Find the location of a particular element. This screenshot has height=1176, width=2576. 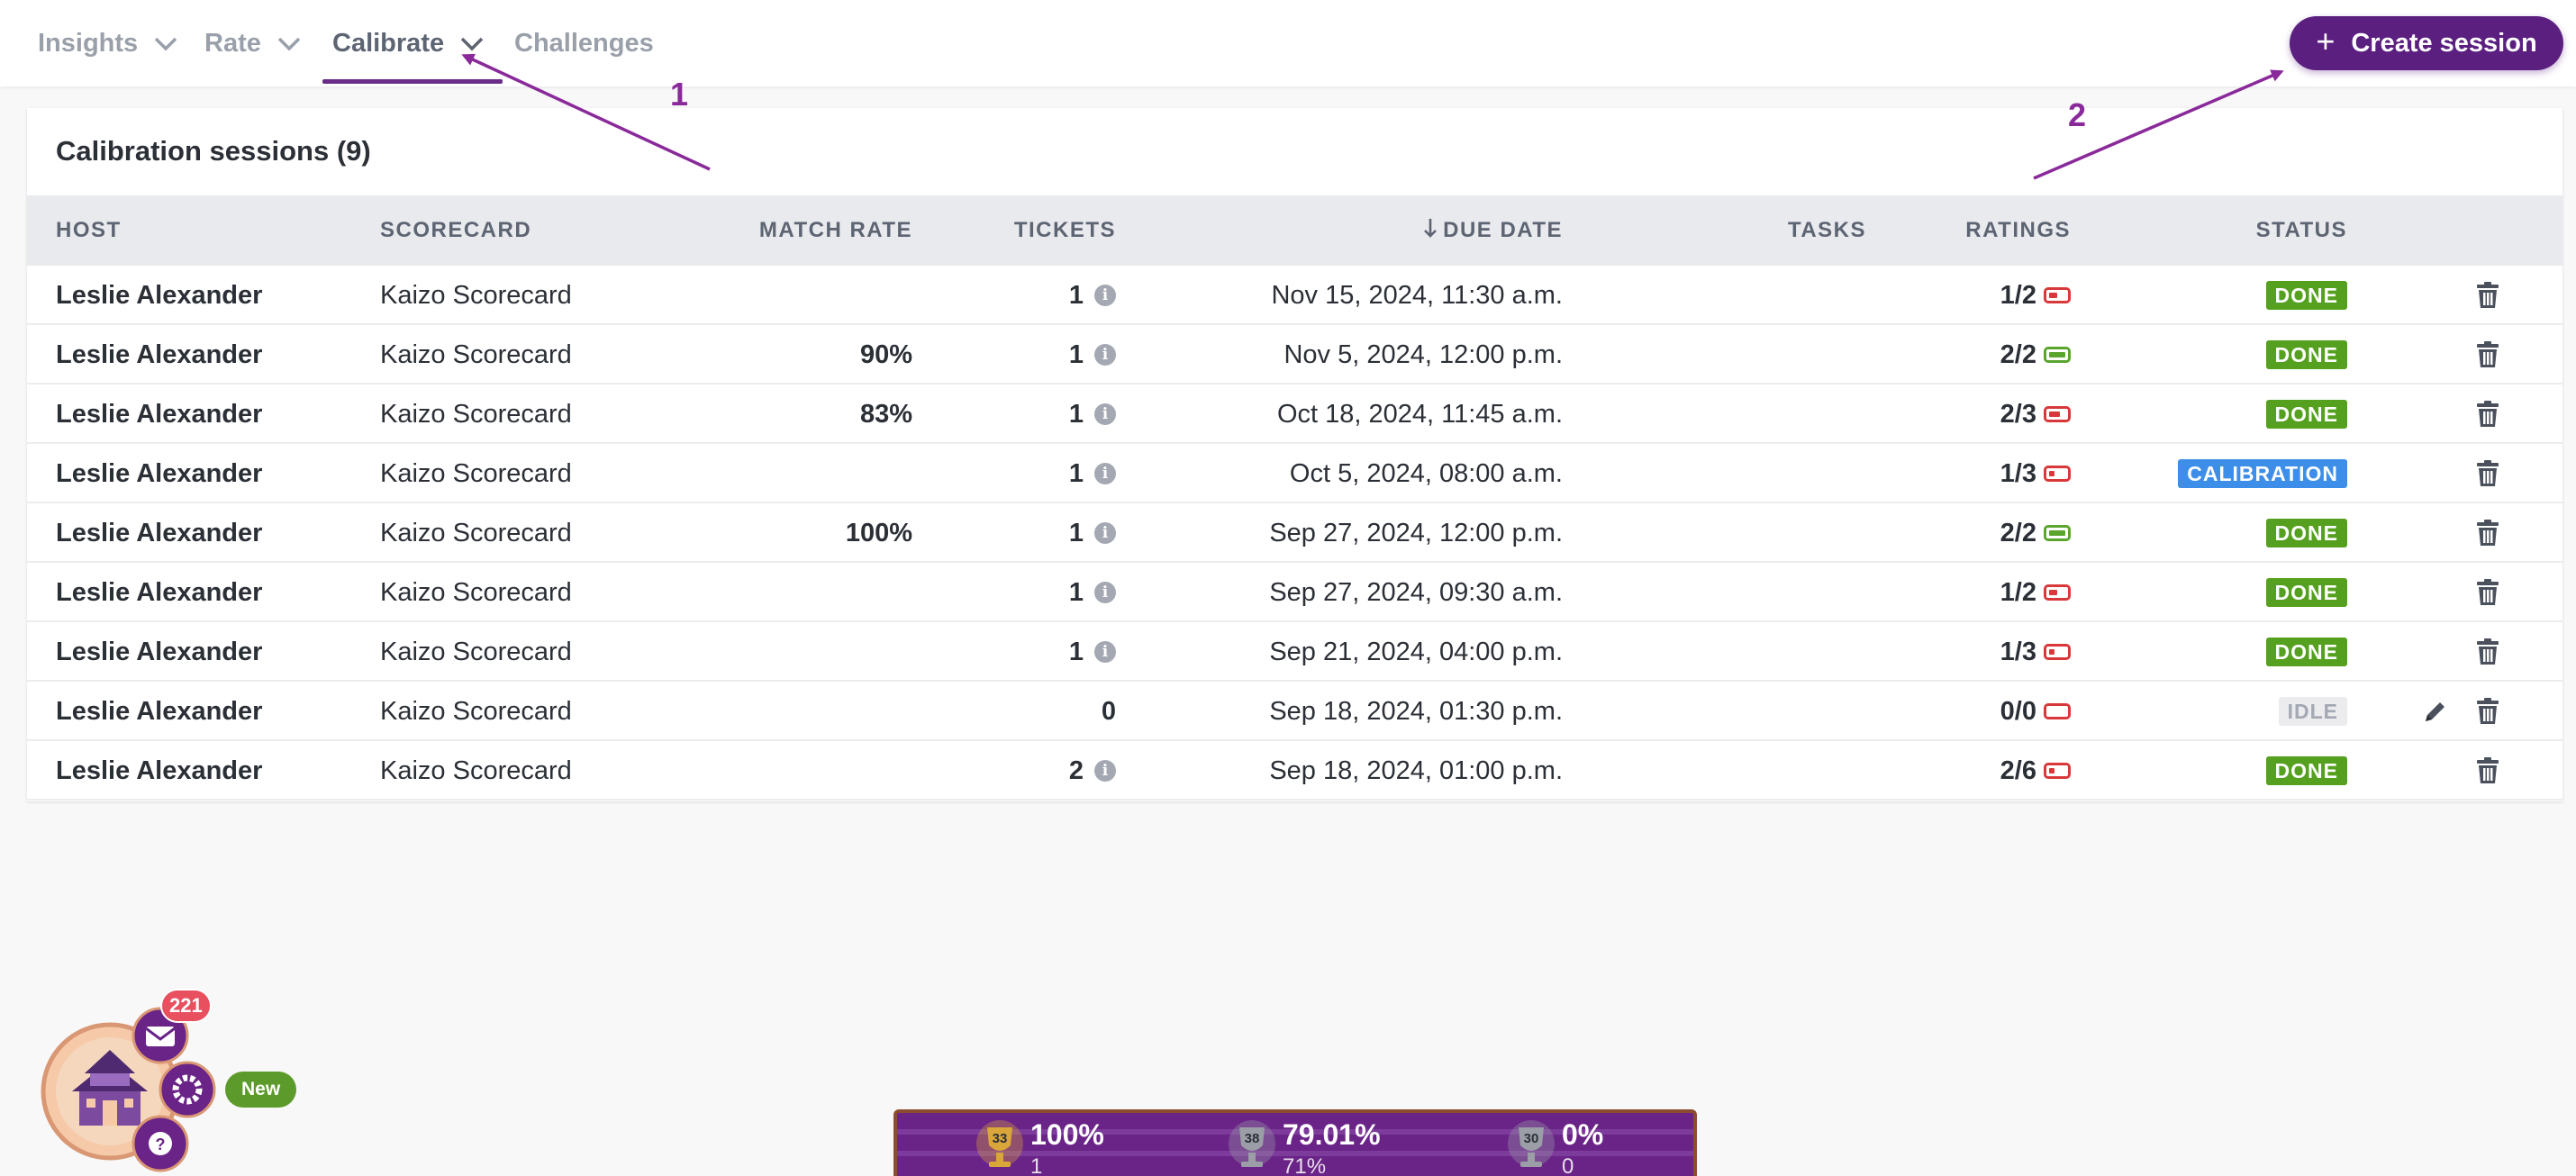

notification-count-badge: 221 is located at coordinates (186, 1006).